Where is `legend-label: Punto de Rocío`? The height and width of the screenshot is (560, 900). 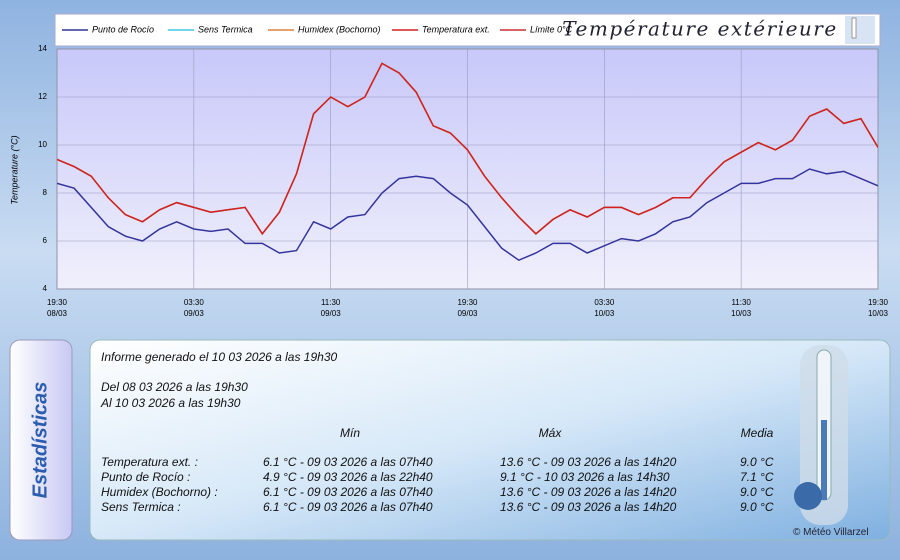 legend-label: Punto de Rocío is located at coordinates (123, 29).